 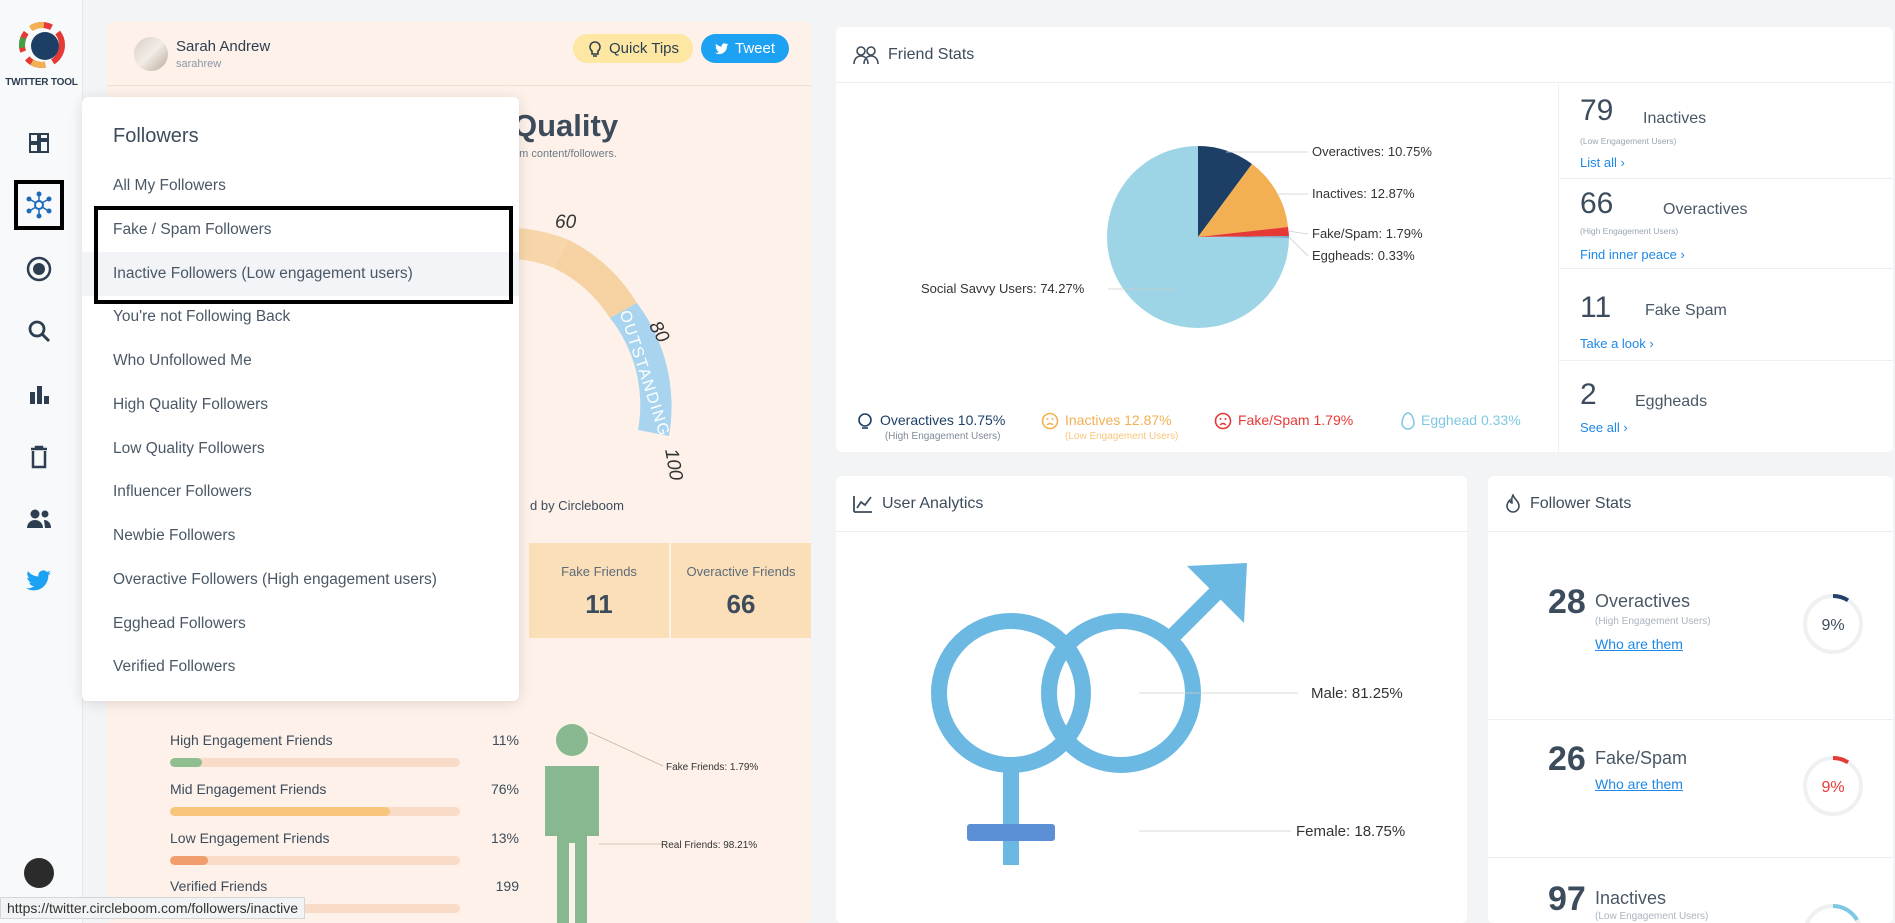 What do you see at coordinates (566, 222) in the screenshot?
I see `gauge-tick-60: 60` at bounding box center [566, 222].